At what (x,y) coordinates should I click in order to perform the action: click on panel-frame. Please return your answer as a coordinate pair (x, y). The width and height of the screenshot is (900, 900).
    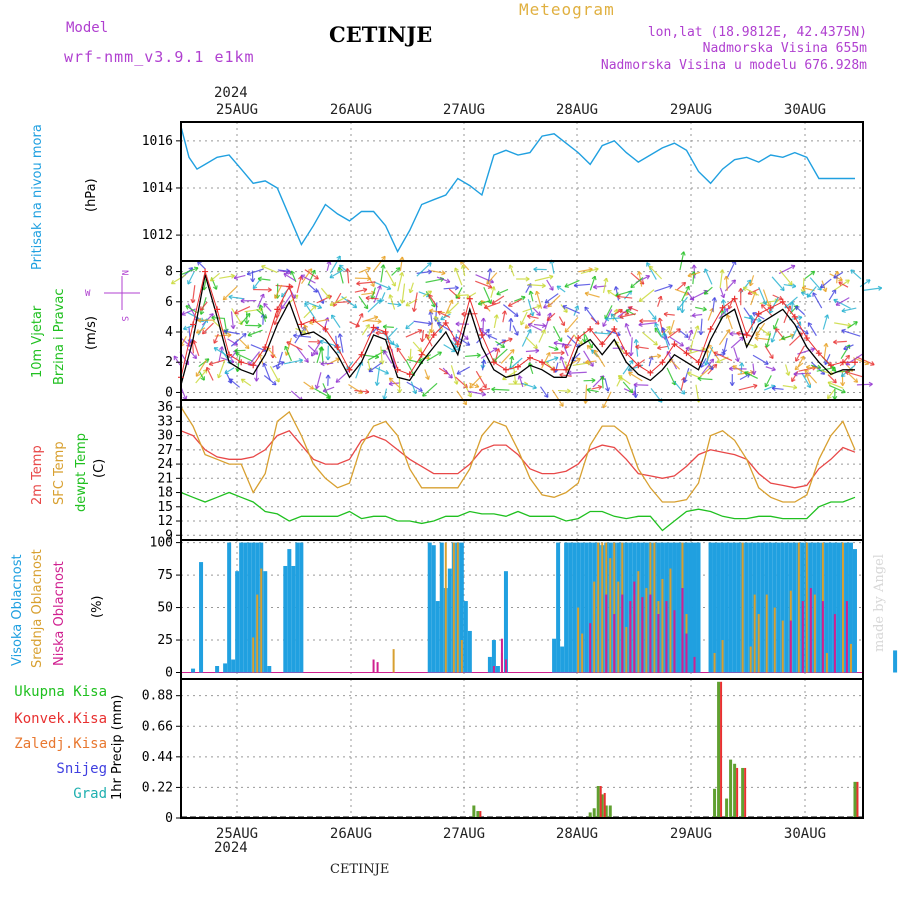
    Looking at the image, I should click on (522, 191).